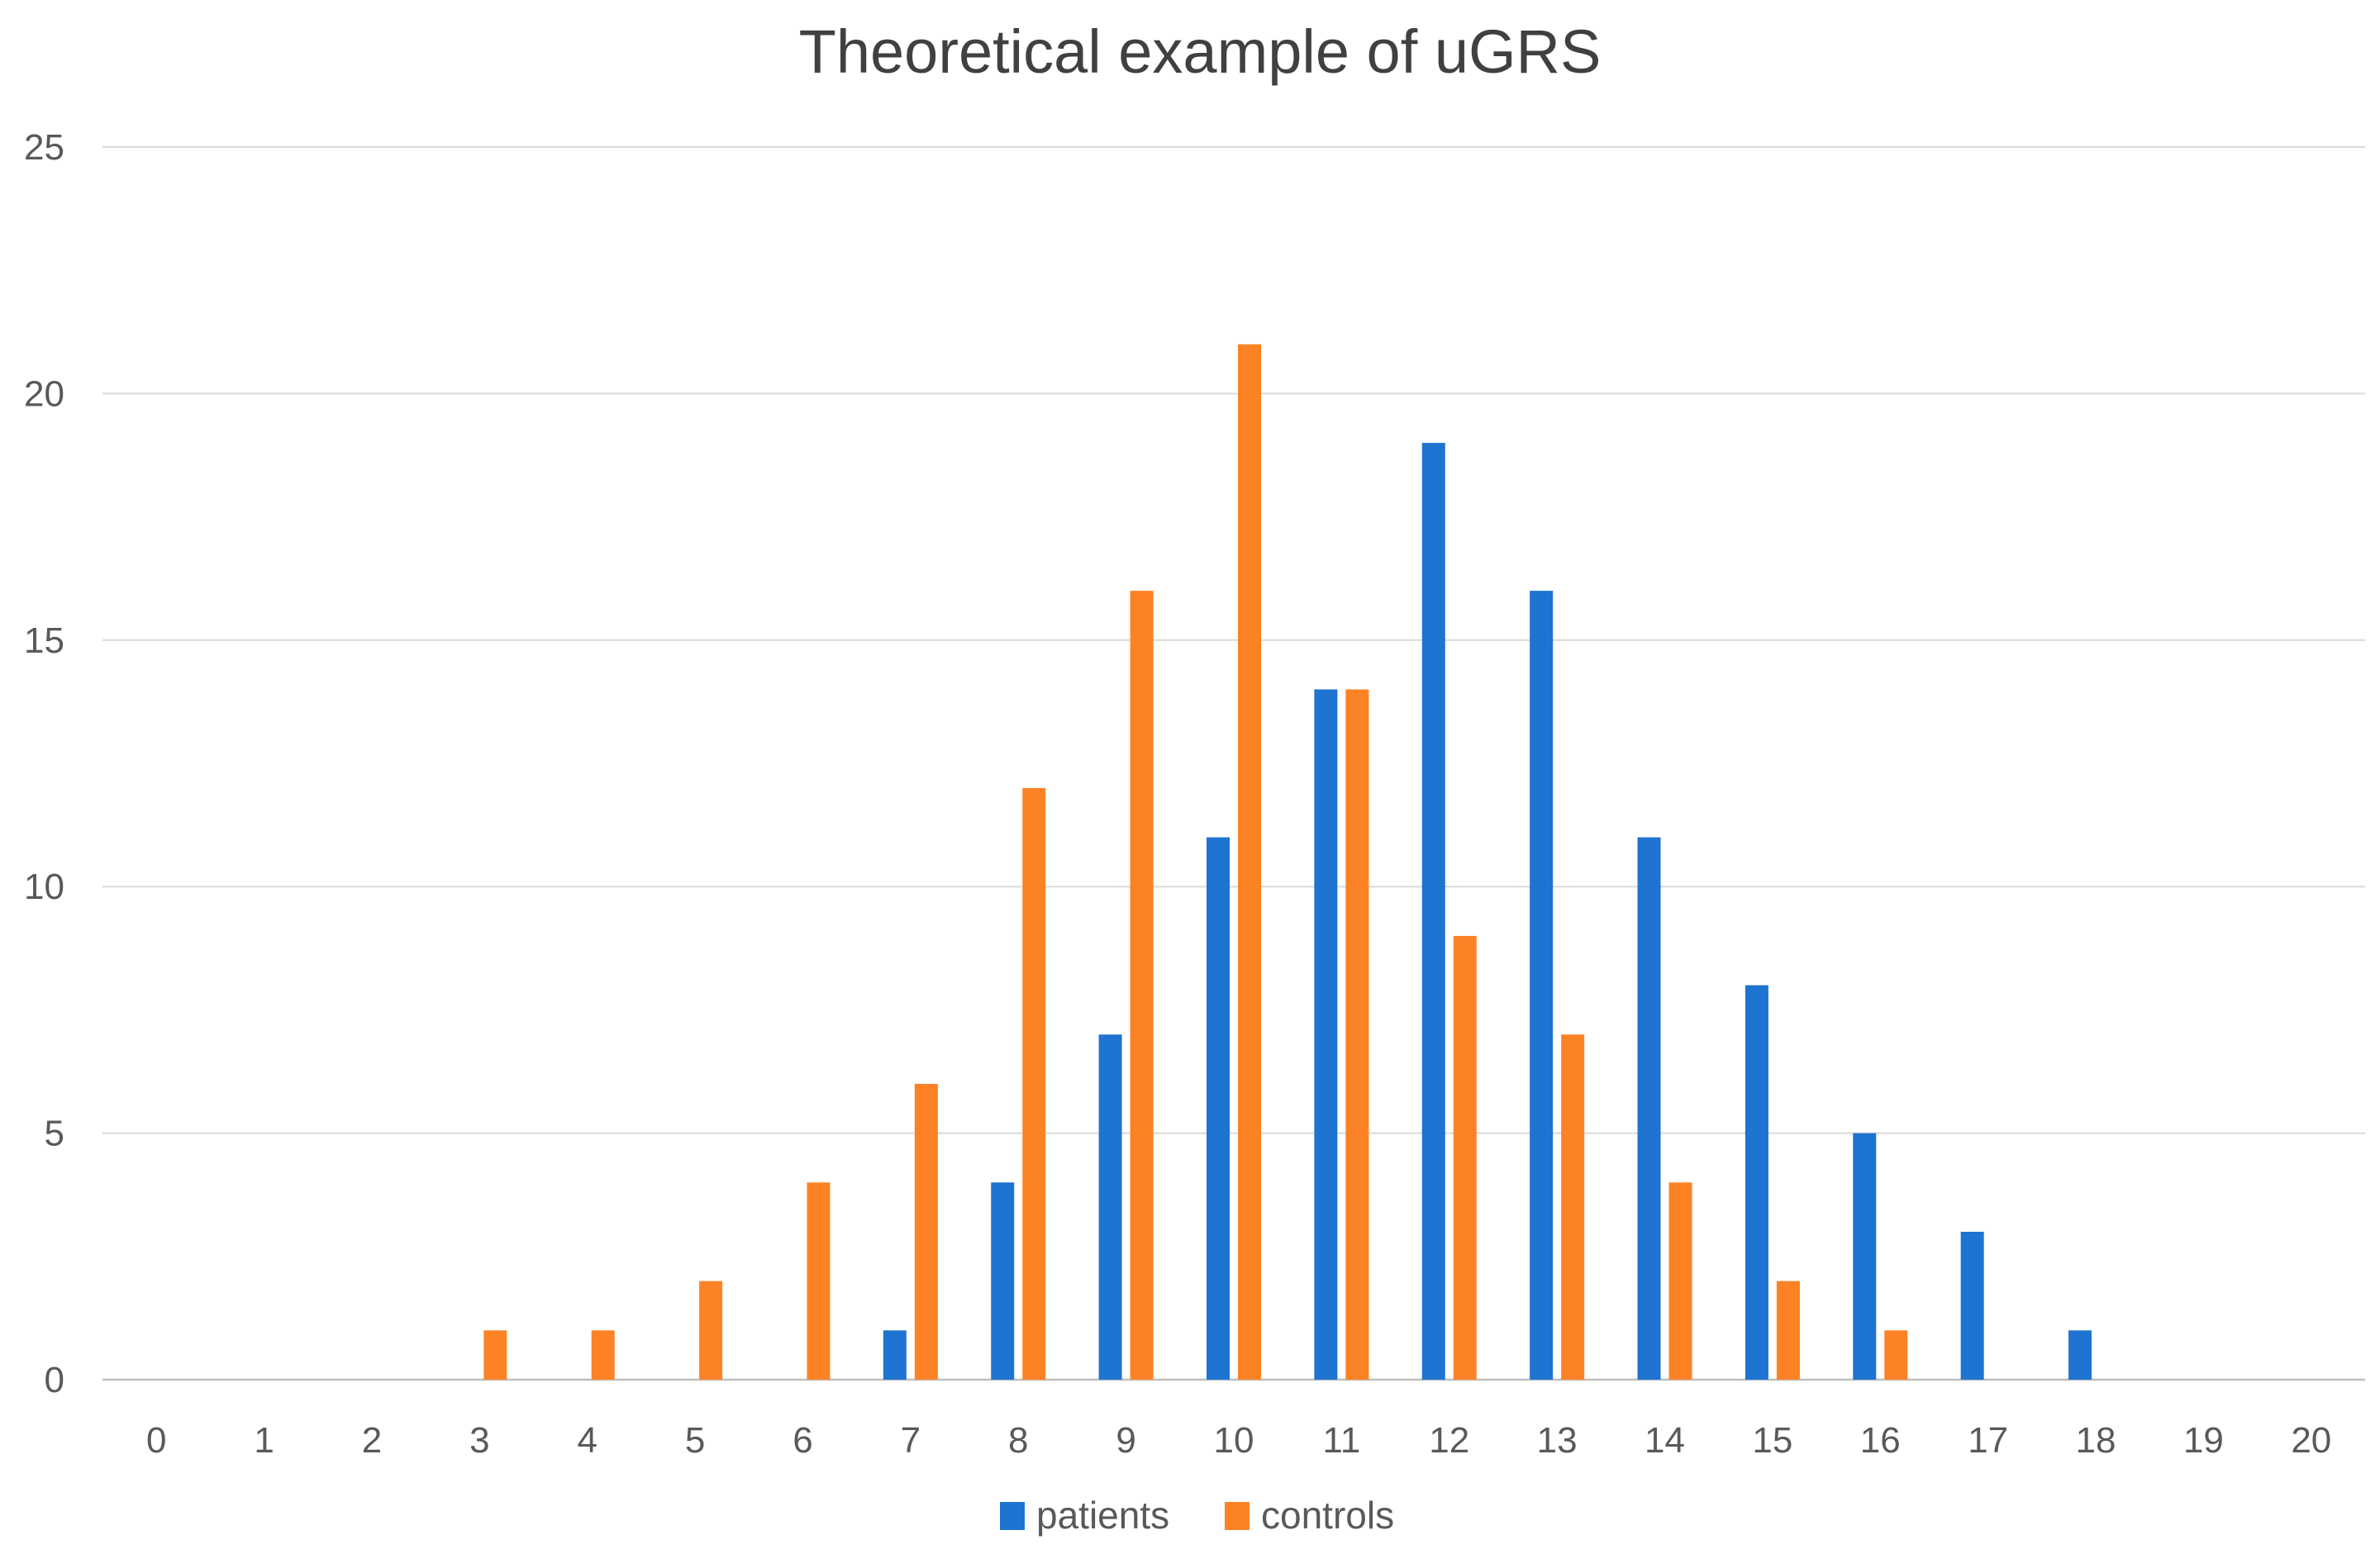 The width and height of the screenshot is (2380, 1554). What do you see at coordinates (1234, 1440) in the screenshot?
I see `x-tick-label: 10` at bounding box center [1234, 1440].